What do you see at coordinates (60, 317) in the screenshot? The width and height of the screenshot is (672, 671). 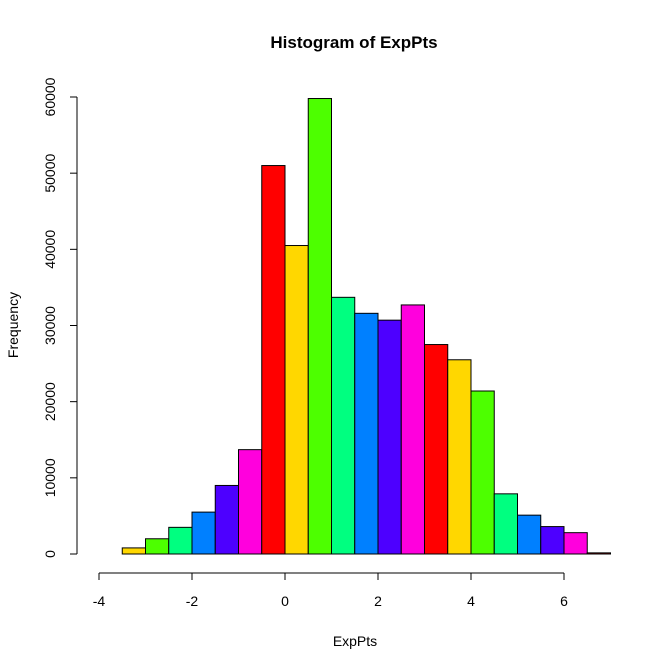 I see `y-axis: 0 10000 20000 30000 40000 50000 60000` at bounding box center [60, 317].